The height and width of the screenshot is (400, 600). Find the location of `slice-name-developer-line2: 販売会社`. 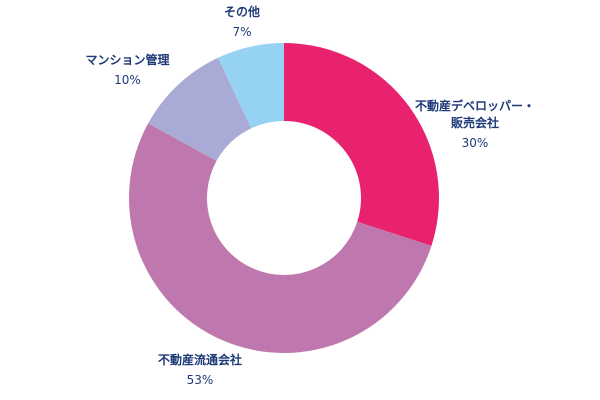

slice-name-developer-line2: 販売会社 is located at coordinates (474, 123).